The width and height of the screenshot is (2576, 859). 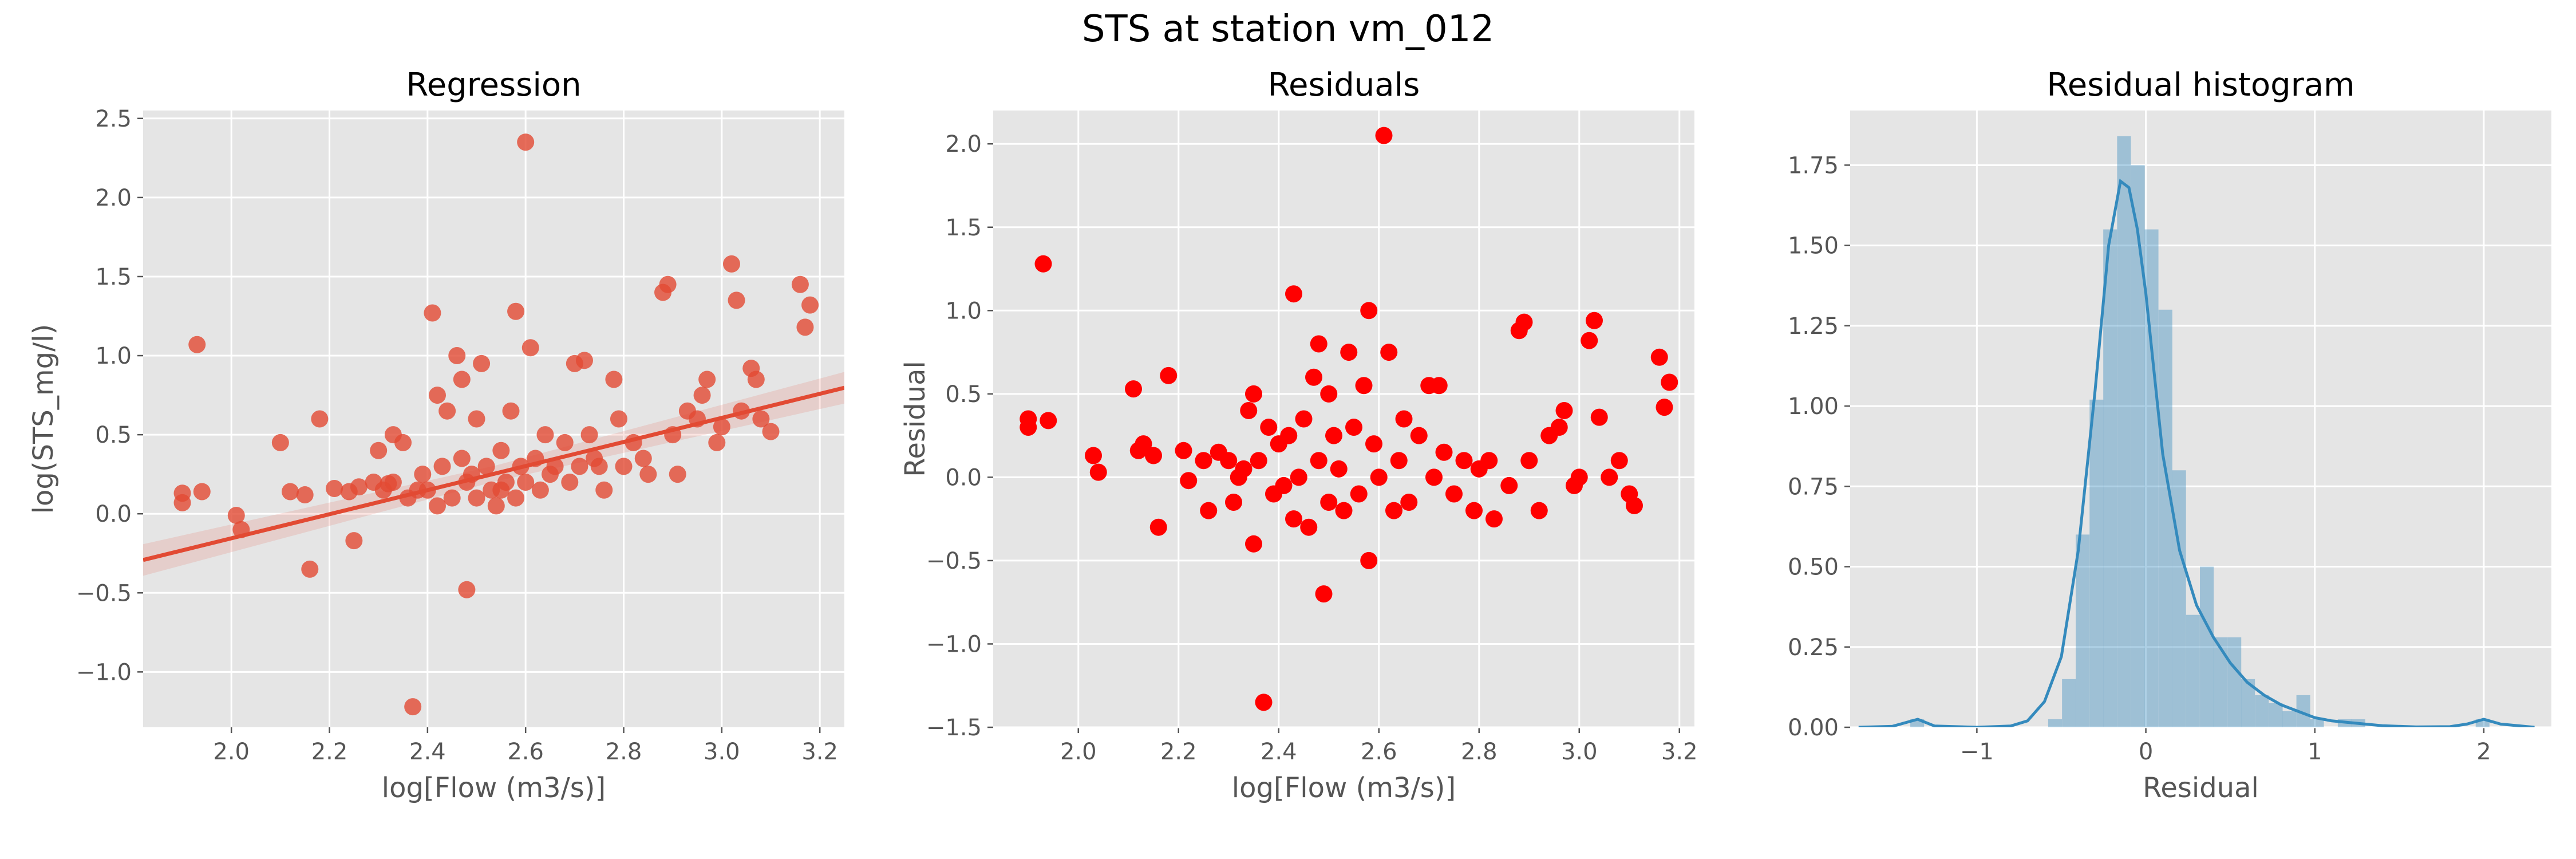 I want to click on y-tick-label: −1.0, so click(x=104, y=672).